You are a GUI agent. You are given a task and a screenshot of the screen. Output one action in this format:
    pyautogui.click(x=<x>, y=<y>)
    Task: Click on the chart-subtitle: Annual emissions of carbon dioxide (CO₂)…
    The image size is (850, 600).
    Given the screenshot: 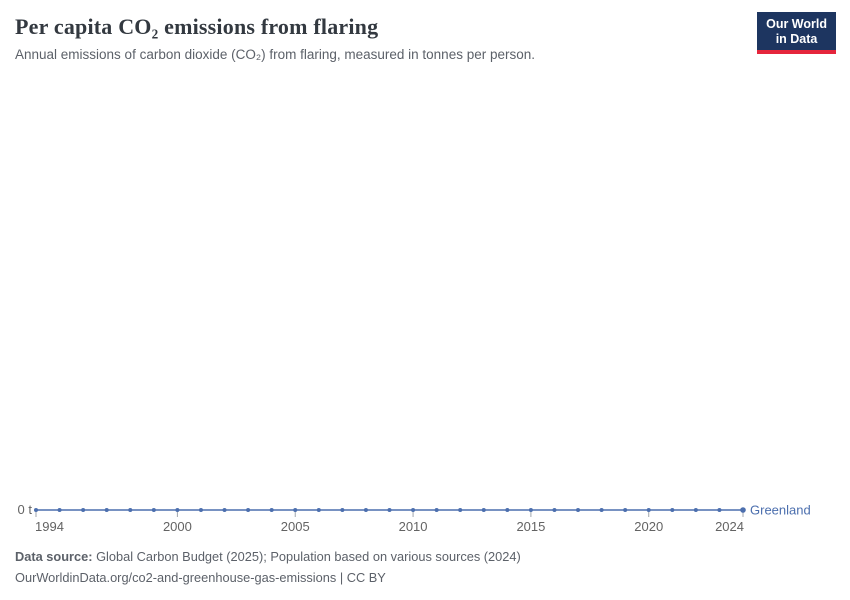 What is the action you would take?
    pyautogui.click(x=275, y=54)
    